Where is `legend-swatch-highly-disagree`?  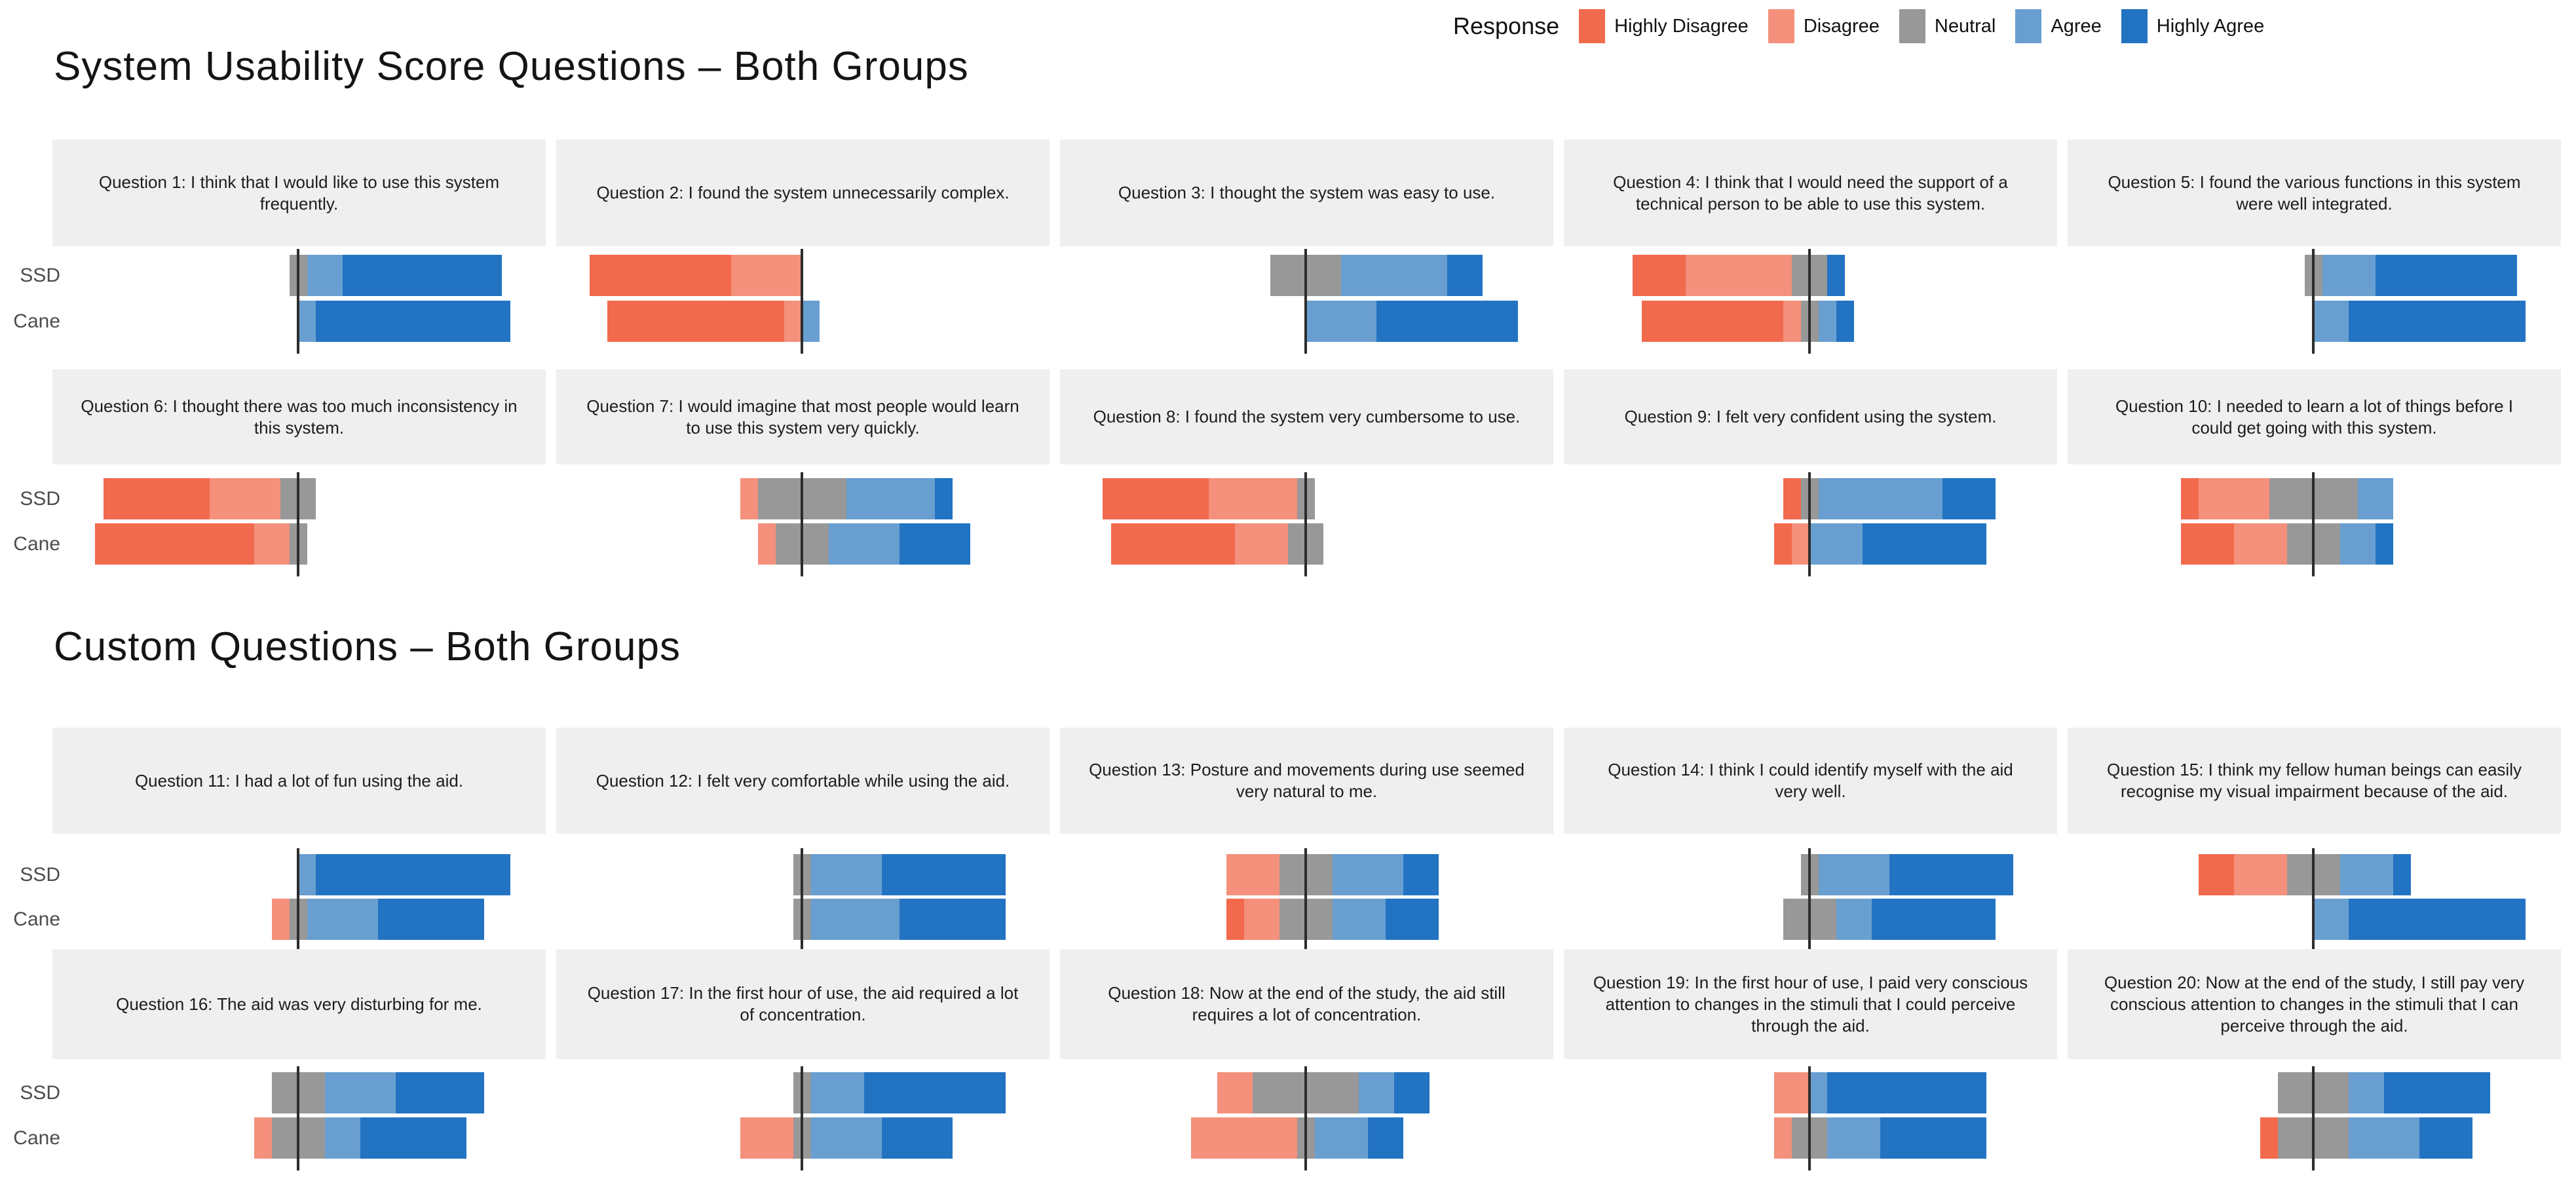 legend-swatch-highly-disagree is located at coordinates (1593, 26).